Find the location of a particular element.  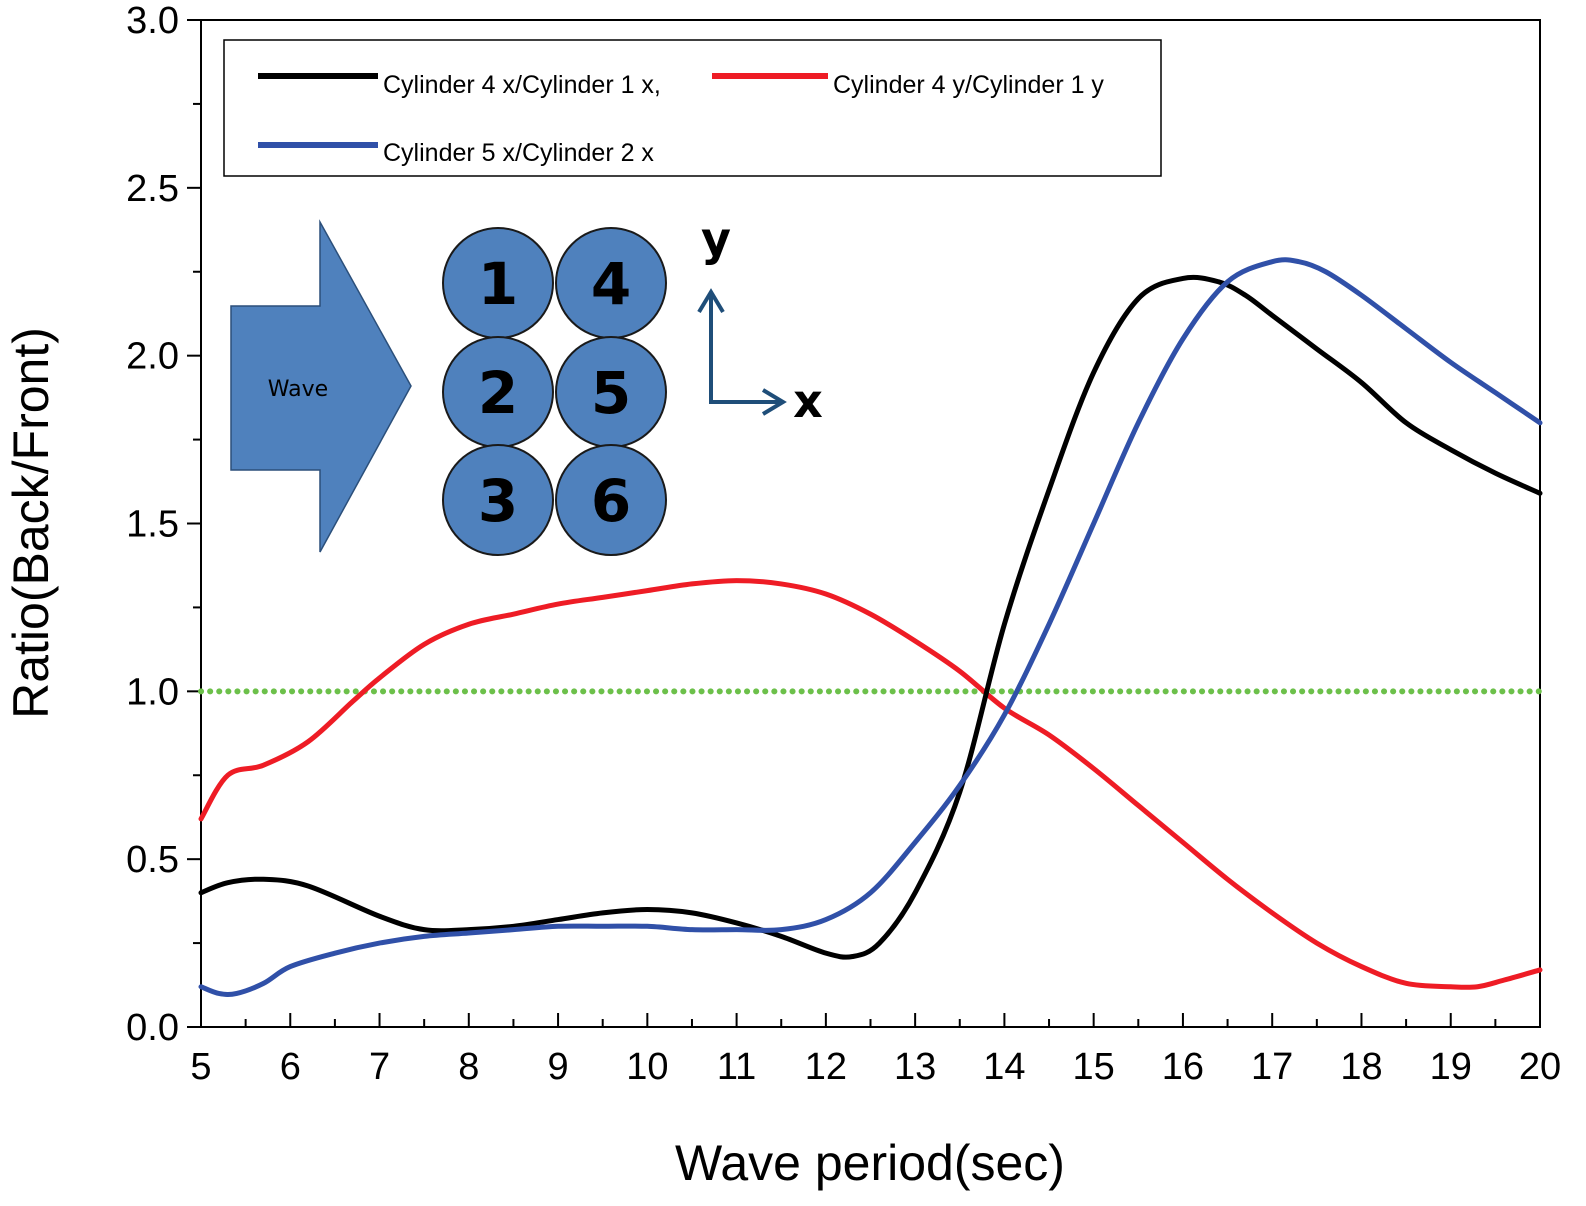

x-tick-label: 9 is located at coordinates (557, 1067).